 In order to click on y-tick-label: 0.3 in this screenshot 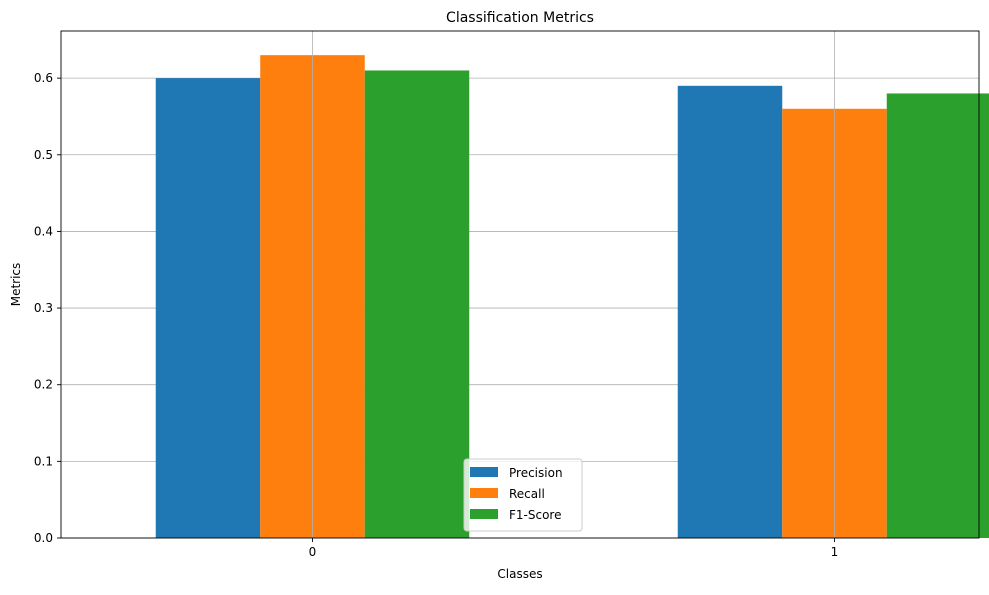, I will do `click(43, 308)`.